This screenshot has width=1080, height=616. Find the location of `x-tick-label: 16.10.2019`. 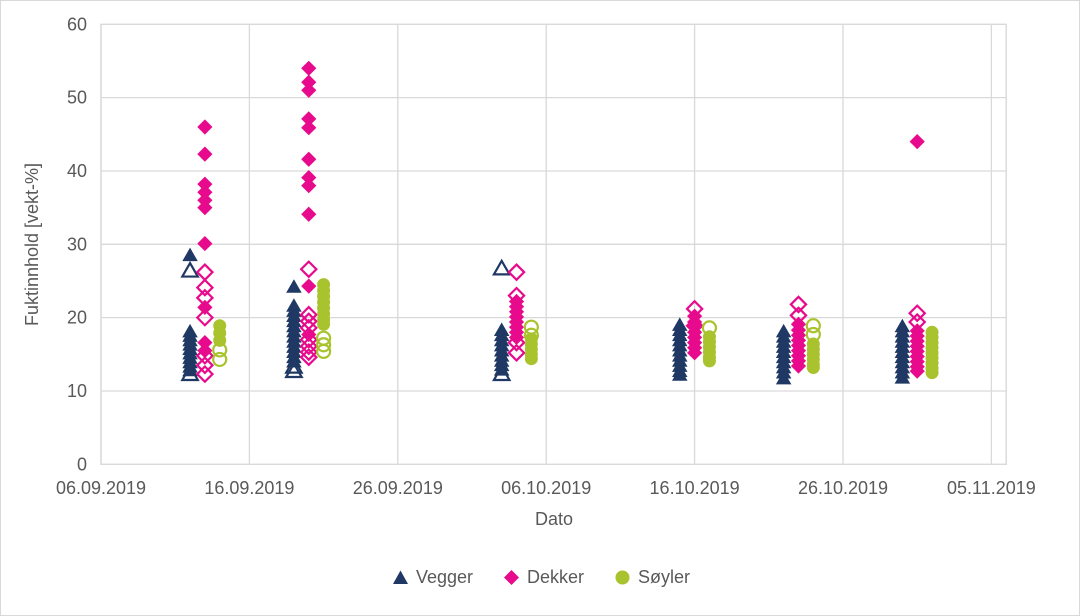

x-tick-label: 16.10.2019 is located at coordinates (695, 488).